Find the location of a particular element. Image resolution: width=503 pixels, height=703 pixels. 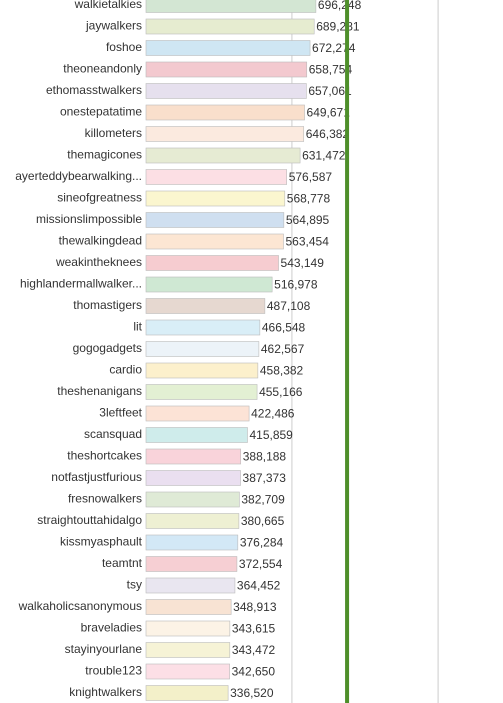

category-label: lit is located at coordinates (137, 327).